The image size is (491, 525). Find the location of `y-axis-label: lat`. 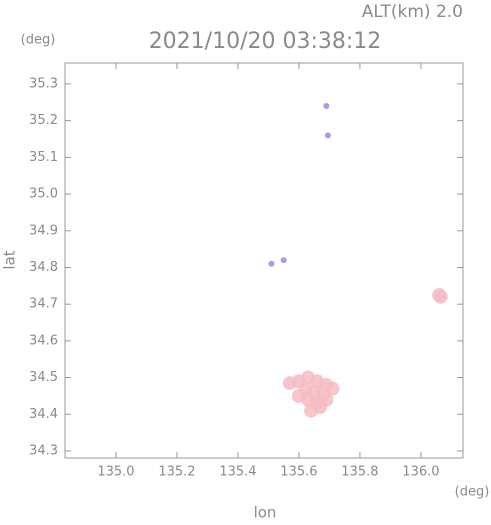

y-axis-label: lat is located at coordinates (10, 259).